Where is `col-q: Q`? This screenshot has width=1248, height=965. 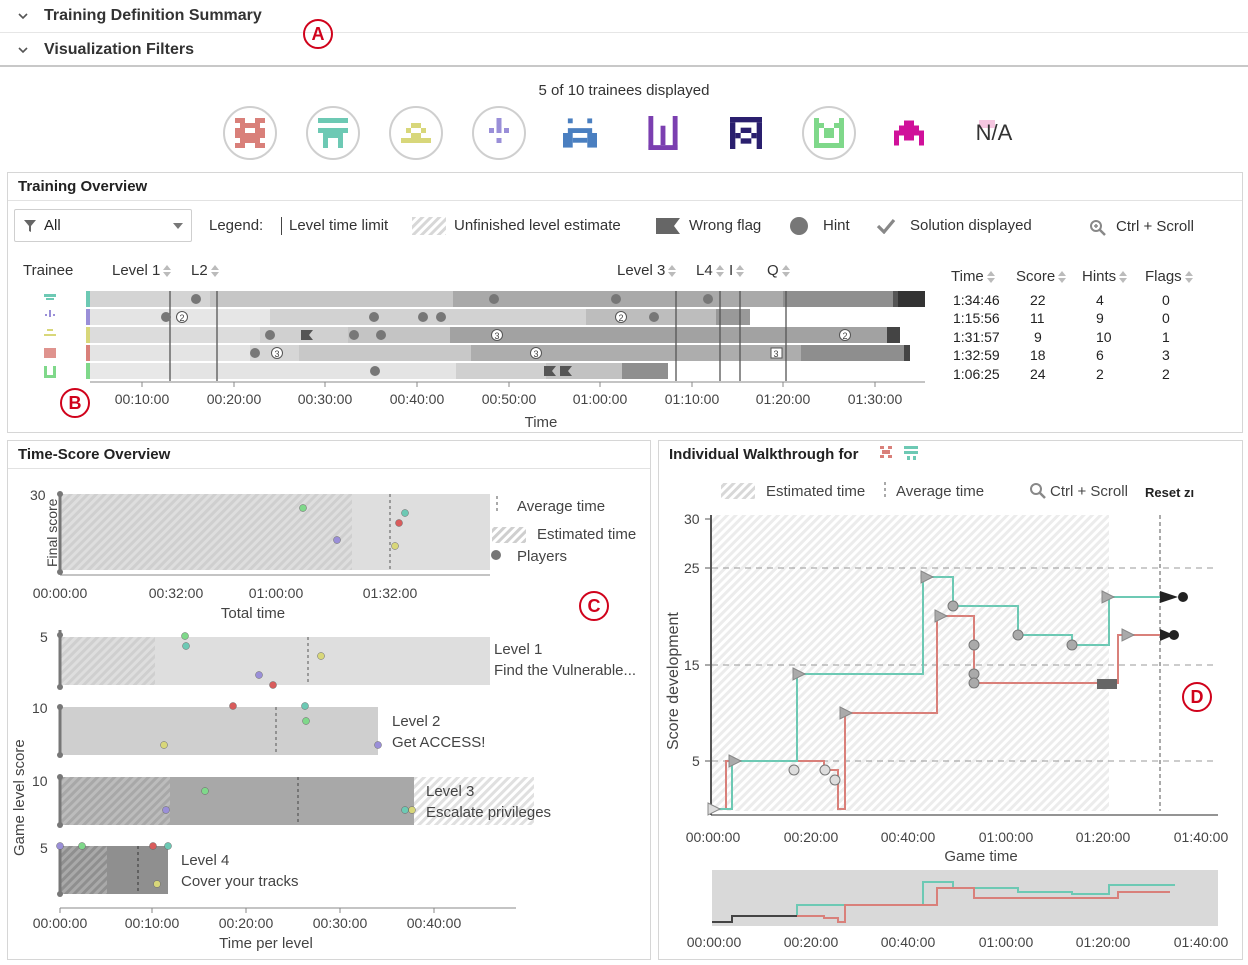
col-q: Q is located at coordinates (778, 270).